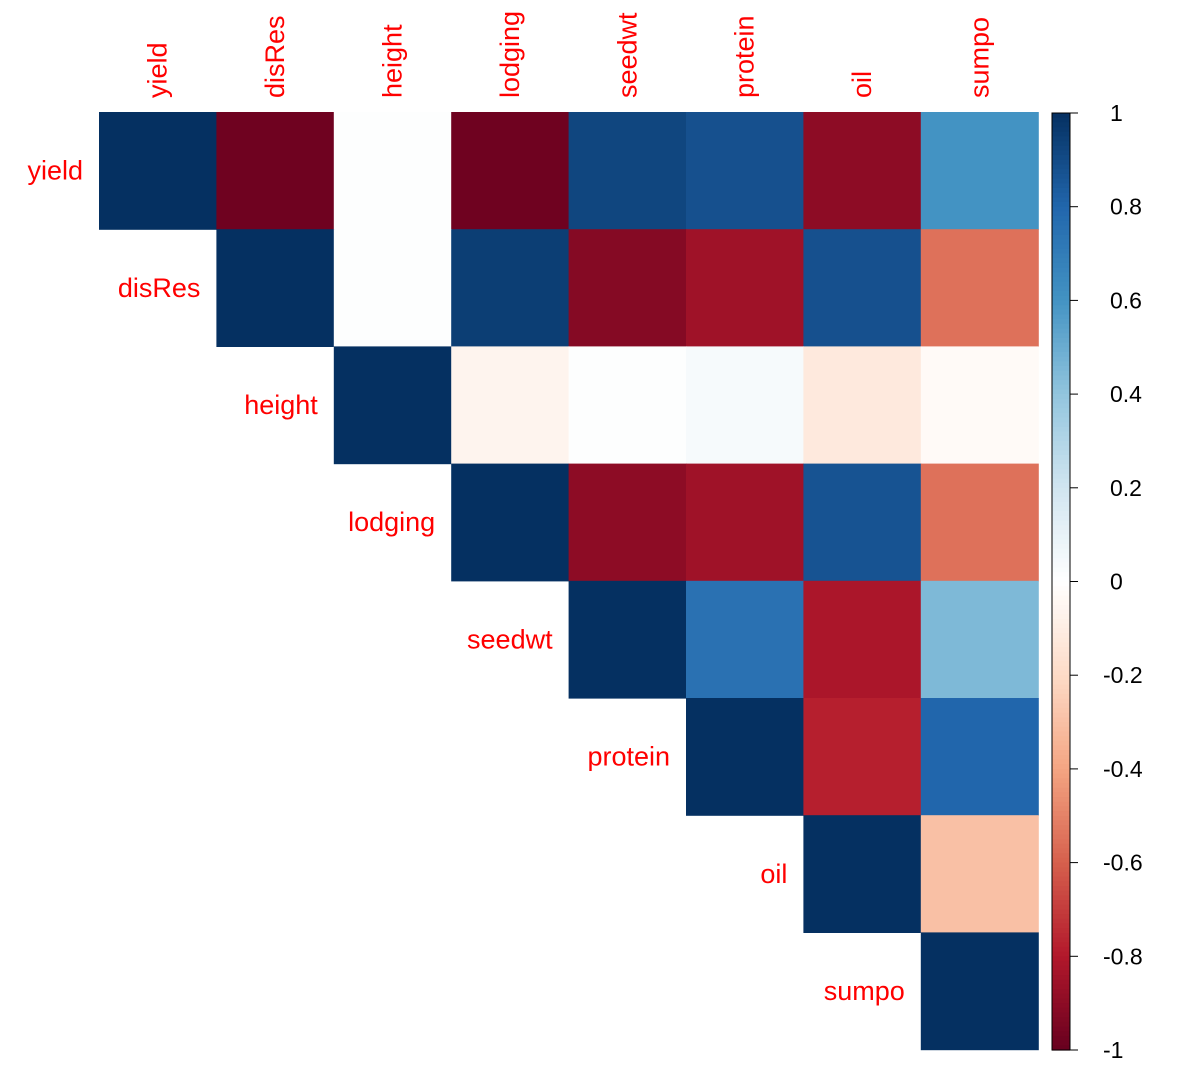 This screenshot has width=1185, height=1082. Describe the element at coordinates (979, 874) in the screenshot. I see `heatmap-cell-oil-sumpo` at that location.